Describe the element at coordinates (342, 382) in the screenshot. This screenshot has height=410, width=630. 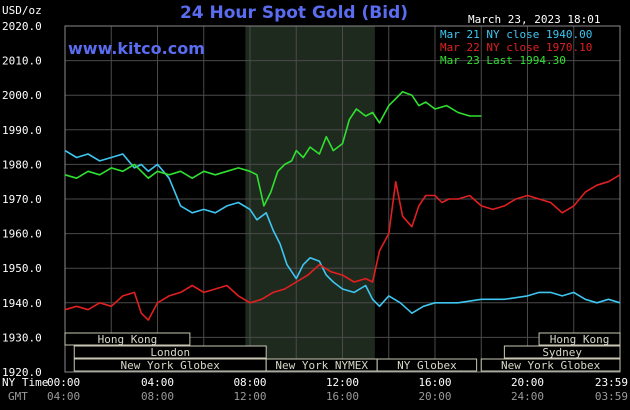
I see `x-tick-label-ny: 12:00` at that location.